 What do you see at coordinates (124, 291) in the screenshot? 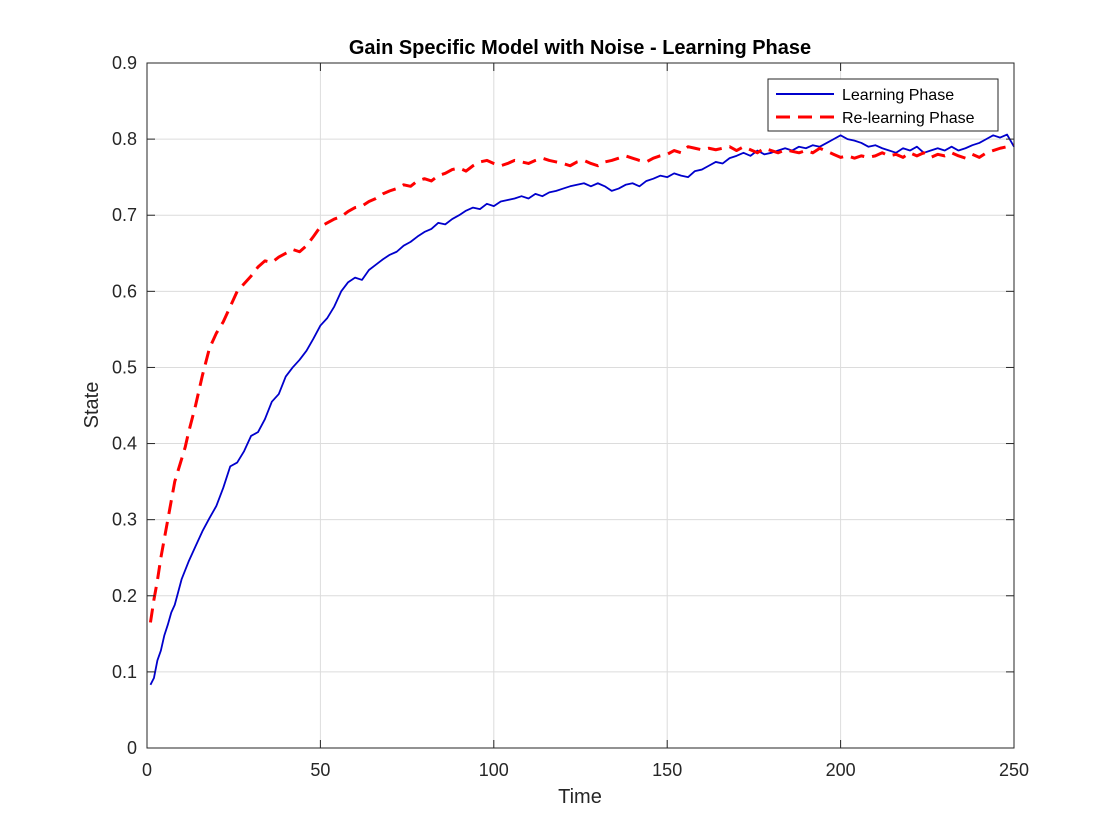
I see `y-tick-label: 0.6` at bounding box center [124, 291].